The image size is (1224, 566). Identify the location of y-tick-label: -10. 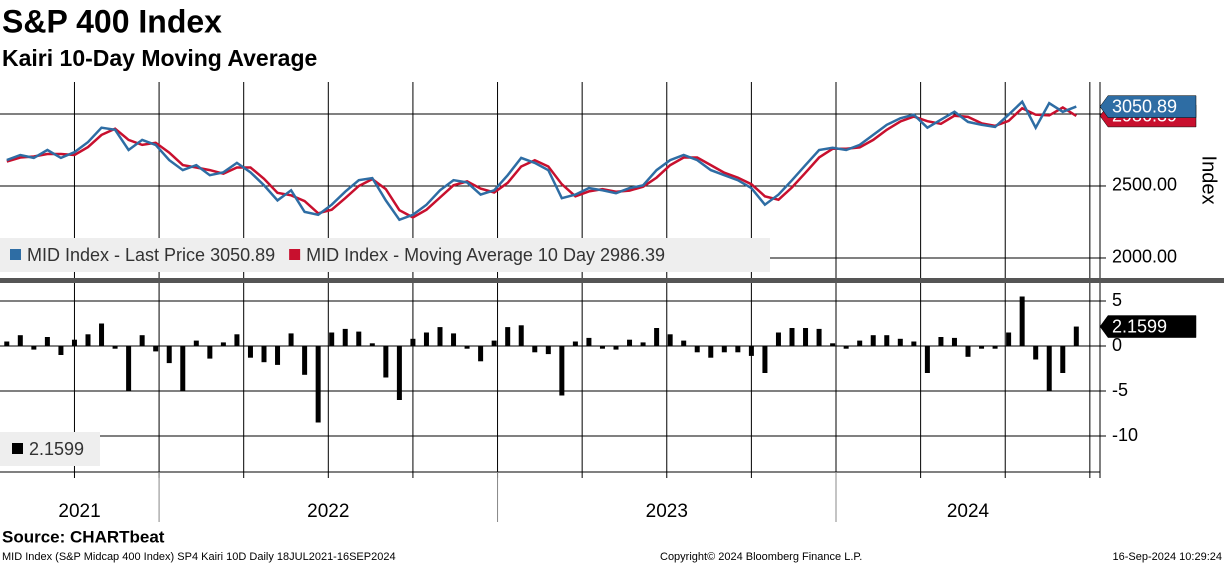
(1125, 435).